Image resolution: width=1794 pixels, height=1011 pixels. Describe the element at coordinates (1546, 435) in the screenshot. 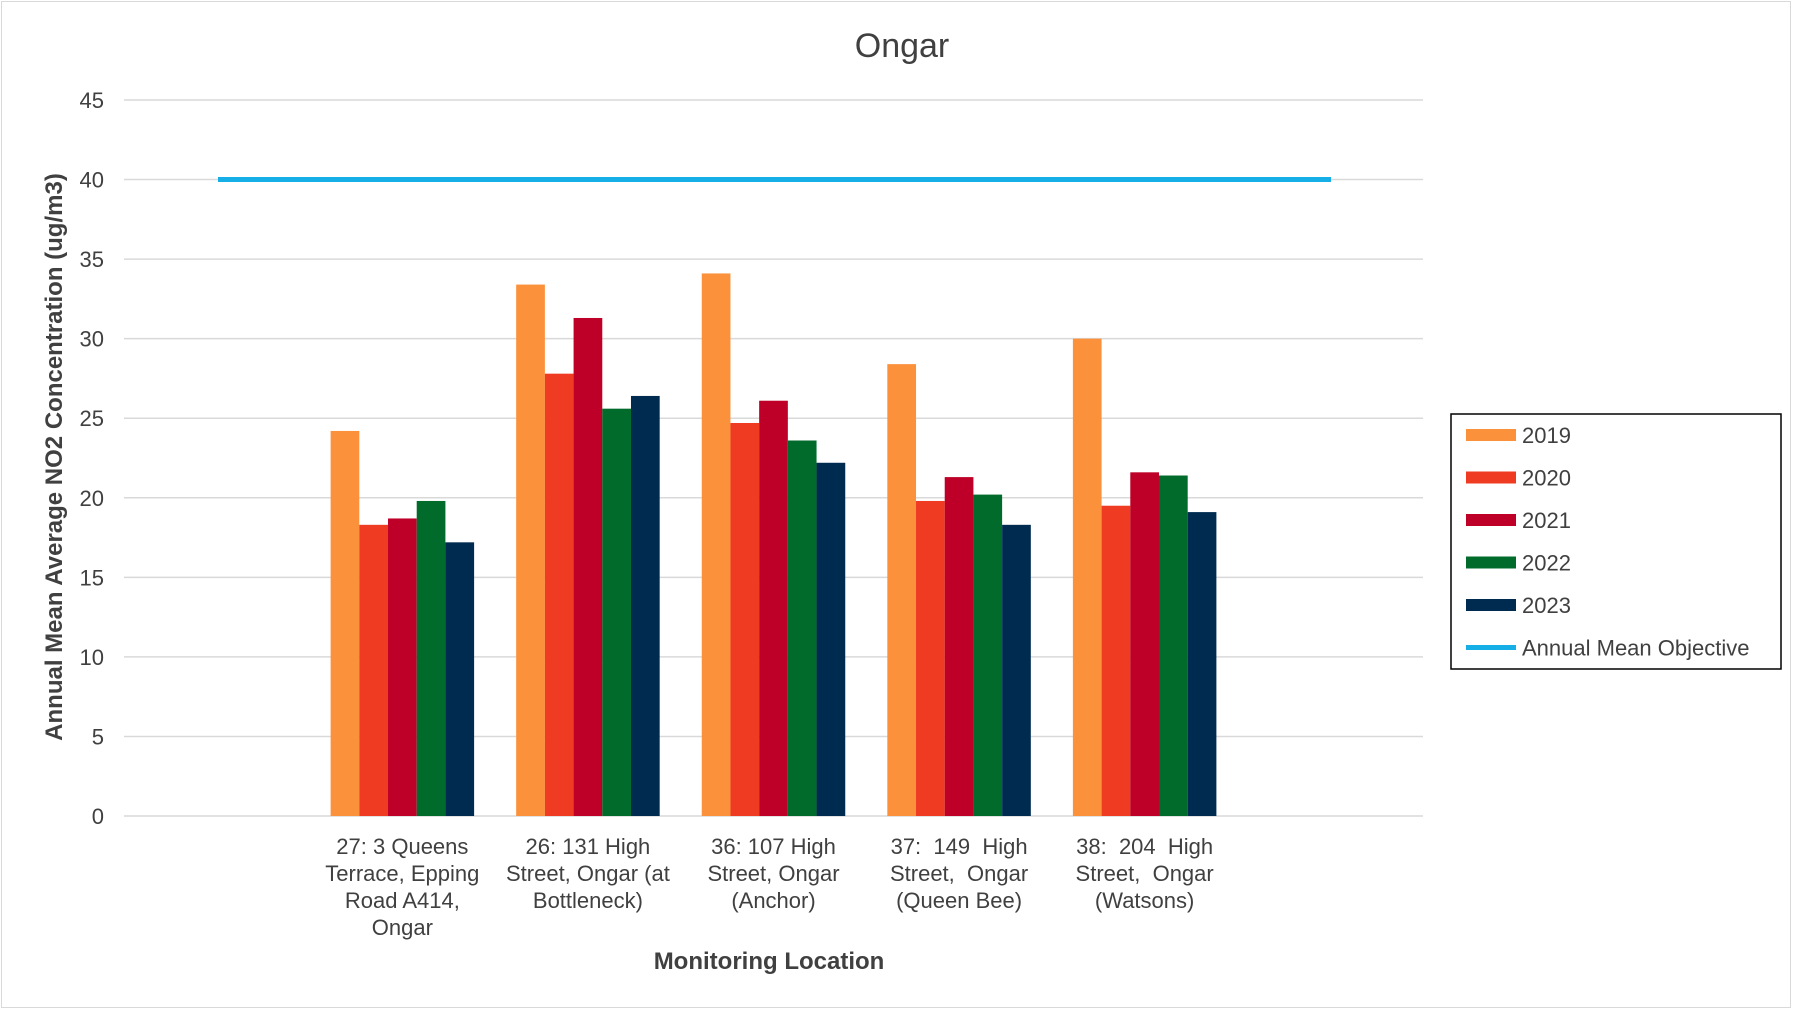

I see `legend-label-2019: 2019` at that location.